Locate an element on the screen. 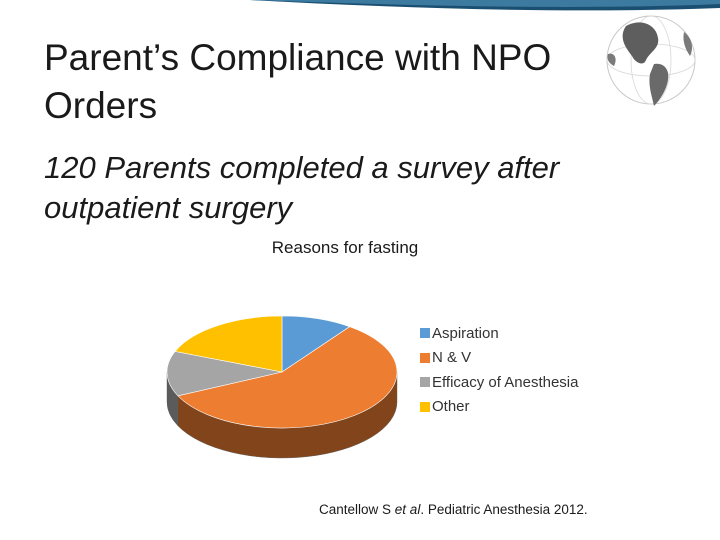 This screenshot has width=720, height=540. legend-label: Efficacy of Anesthesia is located at coordinates (505, 382).